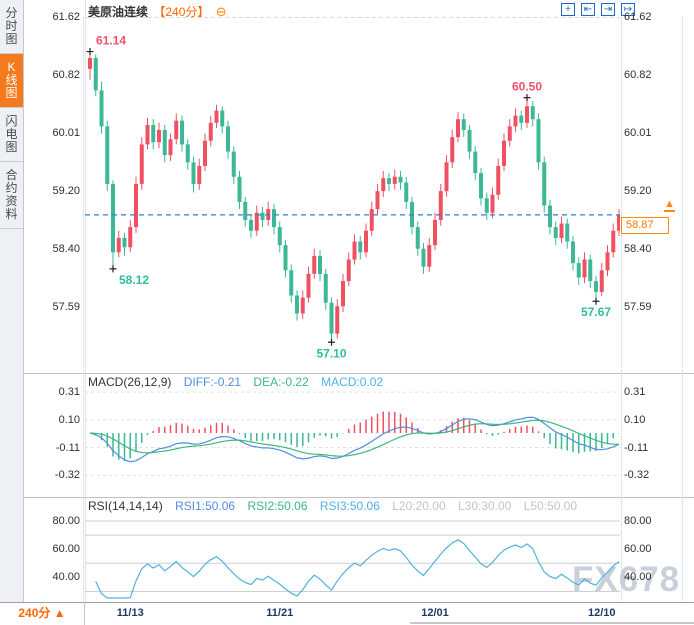 This screenshot has height=625, width=694. I want to click on diff-line, so click(354, 439).